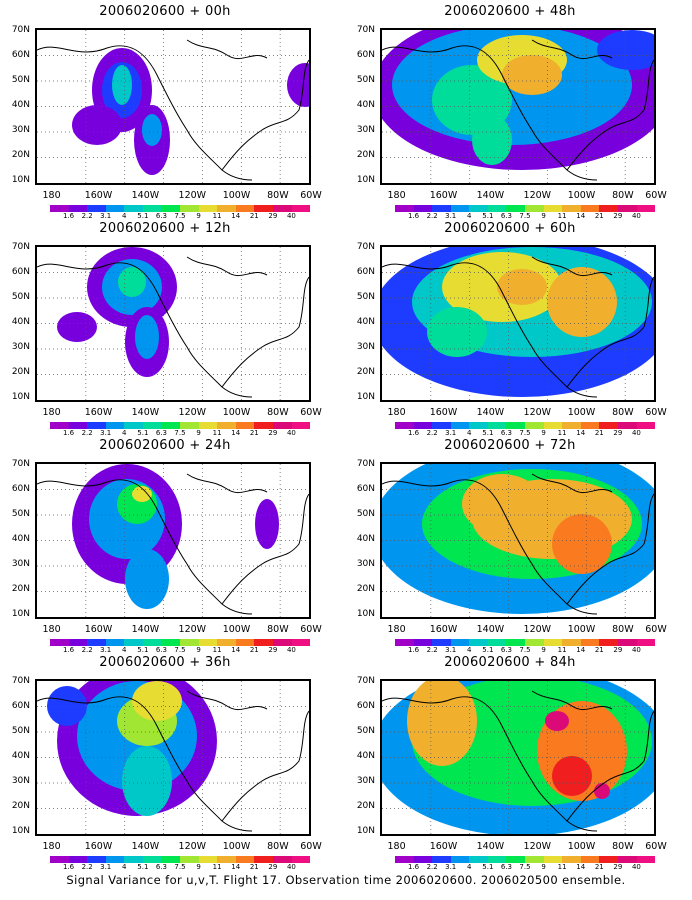 This screenshot has height=900, width=692. I want to click on panel-title: 2006020600 + 60h, so click(510, 228).